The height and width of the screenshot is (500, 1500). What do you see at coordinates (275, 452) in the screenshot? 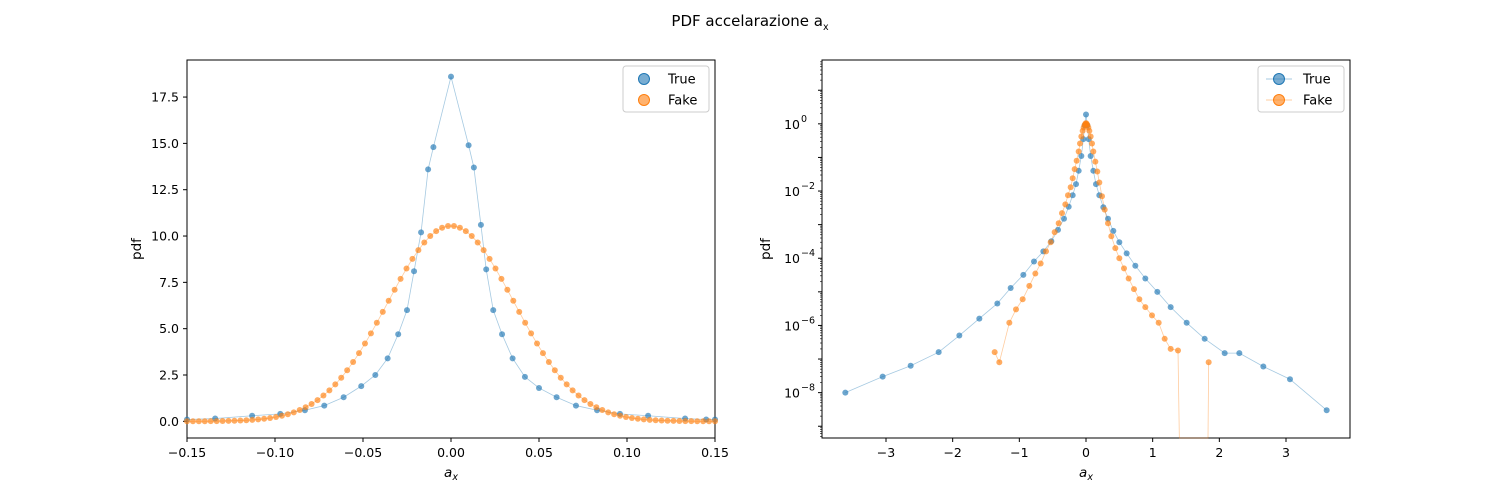
I see `x-tick-label: −0.10` at bounding box center [275, 452].